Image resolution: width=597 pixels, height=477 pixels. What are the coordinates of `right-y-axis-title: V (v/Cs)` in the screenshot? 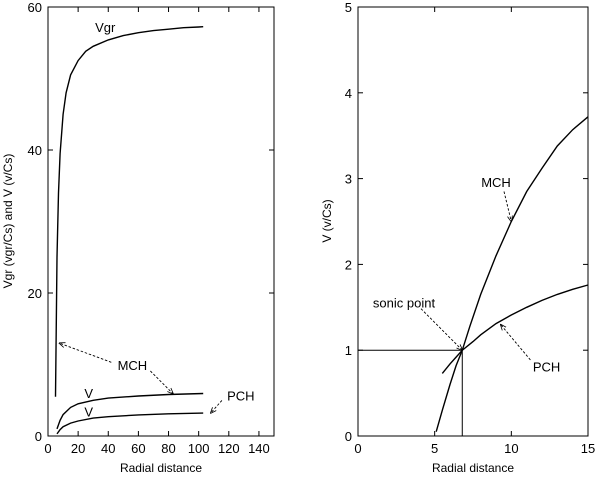 It's located at (327, 220).